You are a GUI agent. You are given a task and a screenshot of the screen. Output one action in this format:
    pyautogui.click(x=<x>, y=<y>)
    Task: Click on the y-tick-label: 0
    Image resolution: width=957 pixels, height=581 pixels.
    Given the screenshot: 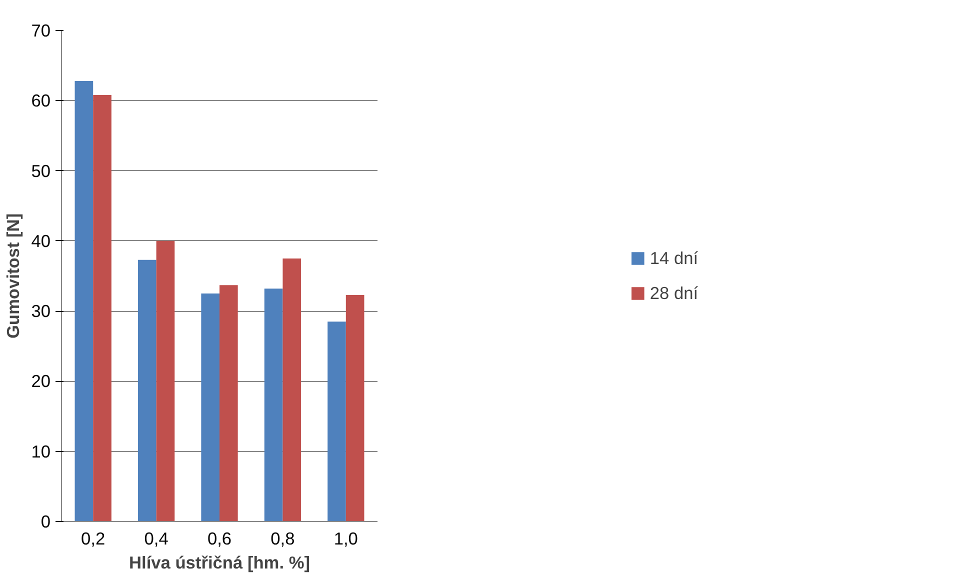 What is the action you would take?
    pyautogui.click(x=45, y=522)
    